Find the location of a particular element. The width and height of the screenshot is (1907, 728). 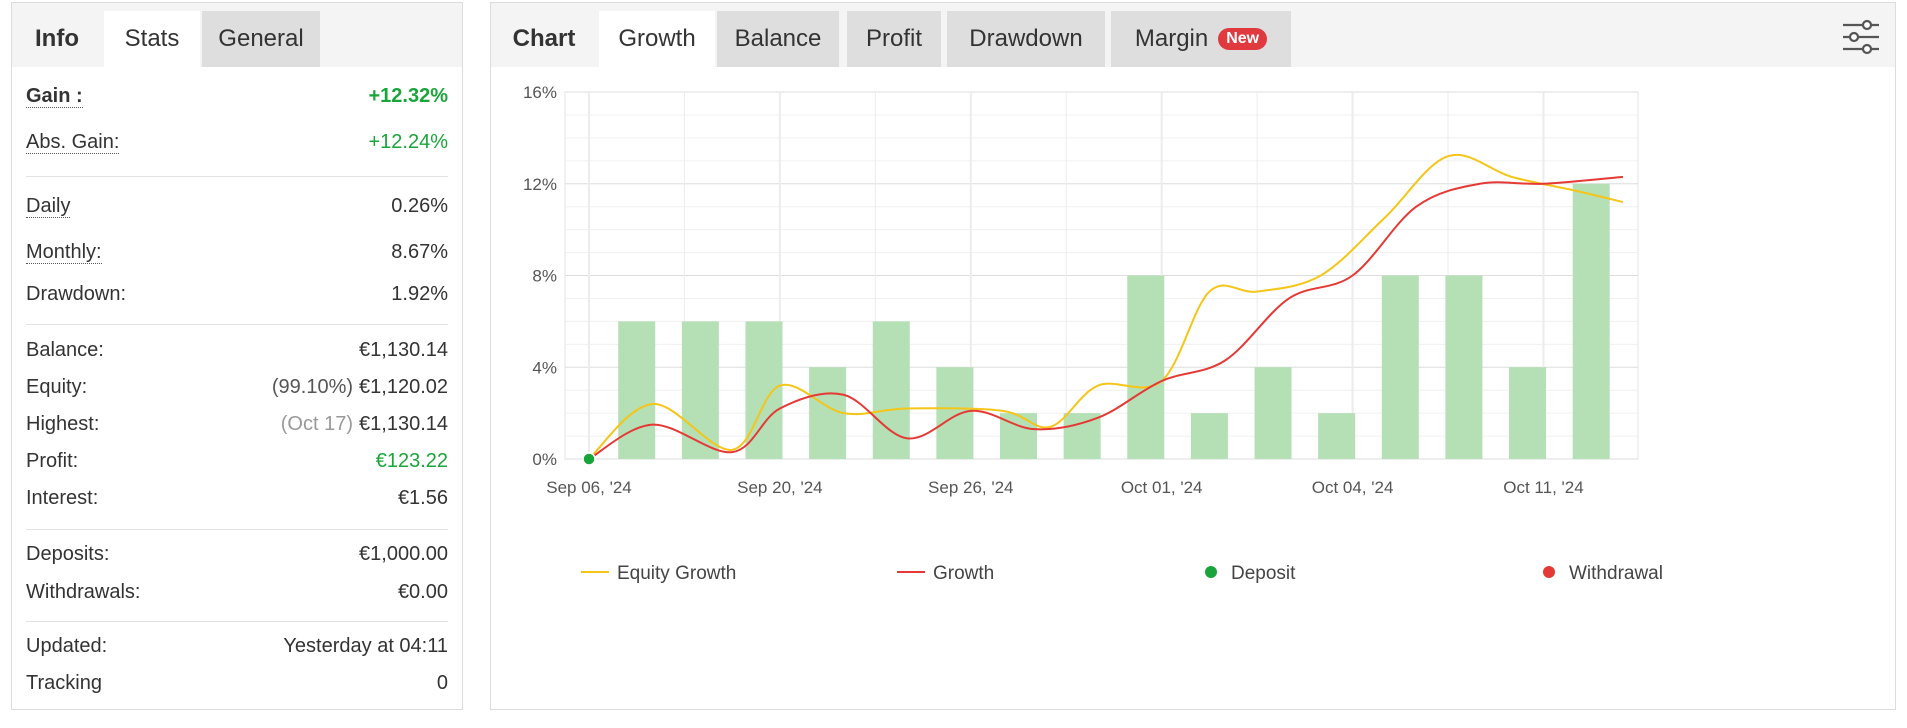

sliders-icon is located at coordinates (1861, 37).